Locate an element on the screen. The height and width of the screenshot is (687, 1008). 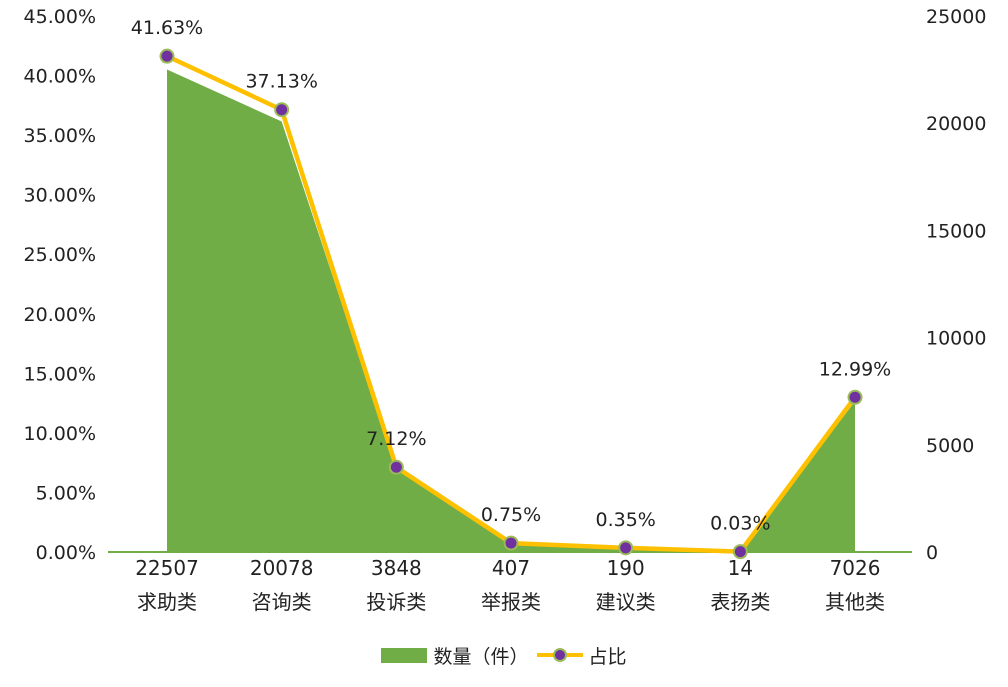
left-axis-tick-label: 45.00% is located at coordinates (60, 17).